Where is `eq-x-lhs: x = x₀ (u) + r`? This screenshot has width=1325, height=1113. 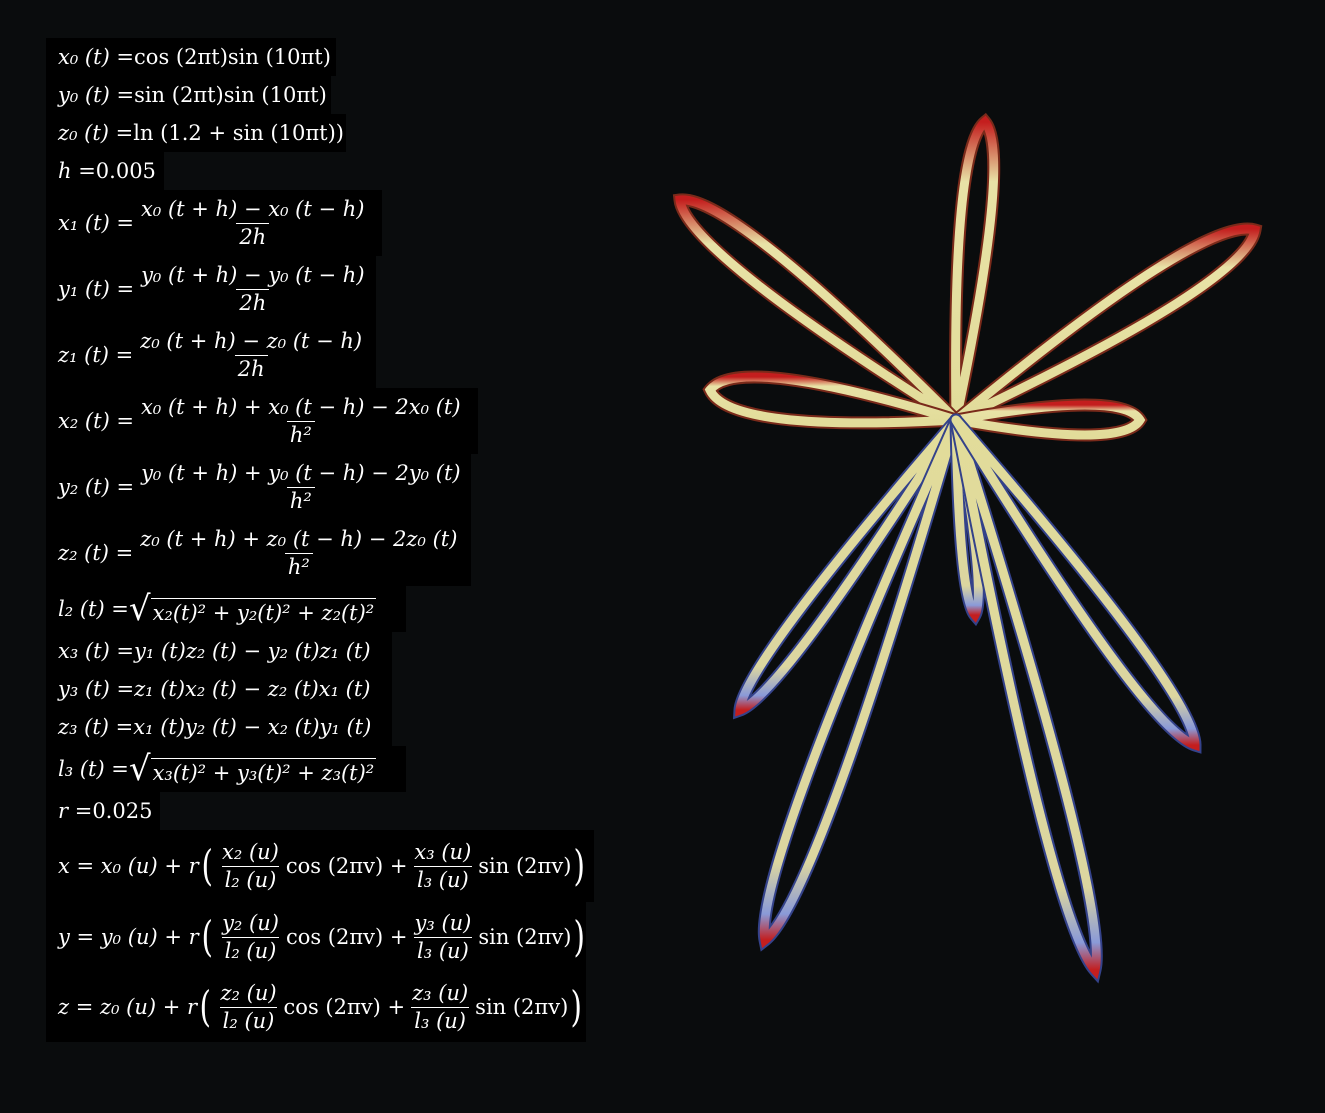 eq-x-lhs: x = x₀ (u) + r is located at coordinates (128, 865).